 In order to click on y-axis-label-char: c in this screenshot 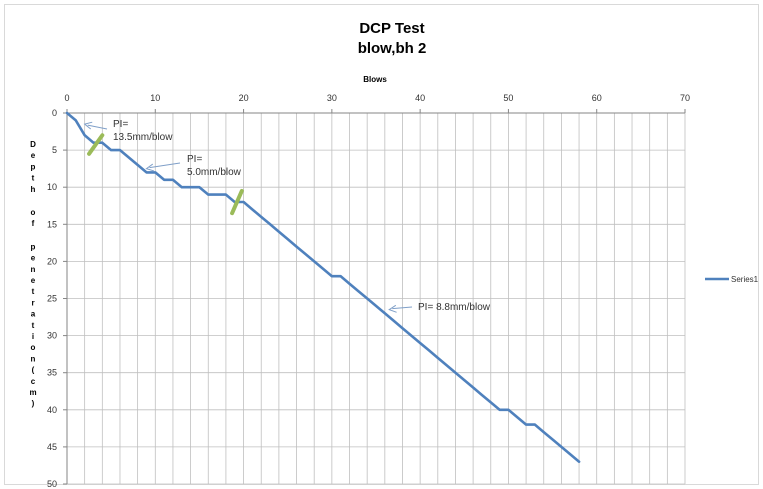, I will do `click(33, 381)`.